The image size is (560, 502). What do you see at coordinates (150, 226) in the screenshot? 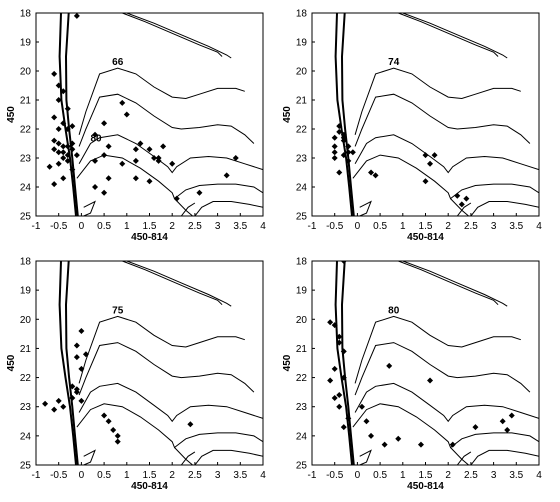
I see `panel-1-x-tick-label: 1.5` at bounding box center [150, 226].